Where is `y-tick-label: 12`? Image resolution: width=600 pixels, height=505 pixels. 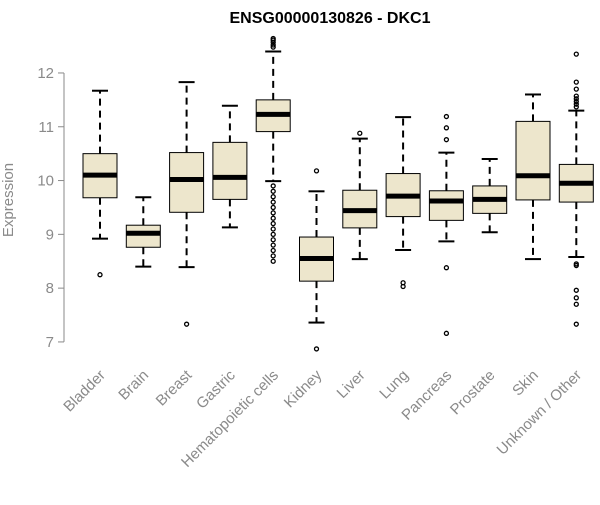 y-tick-label: 12 is located at coordinates (45, 73).